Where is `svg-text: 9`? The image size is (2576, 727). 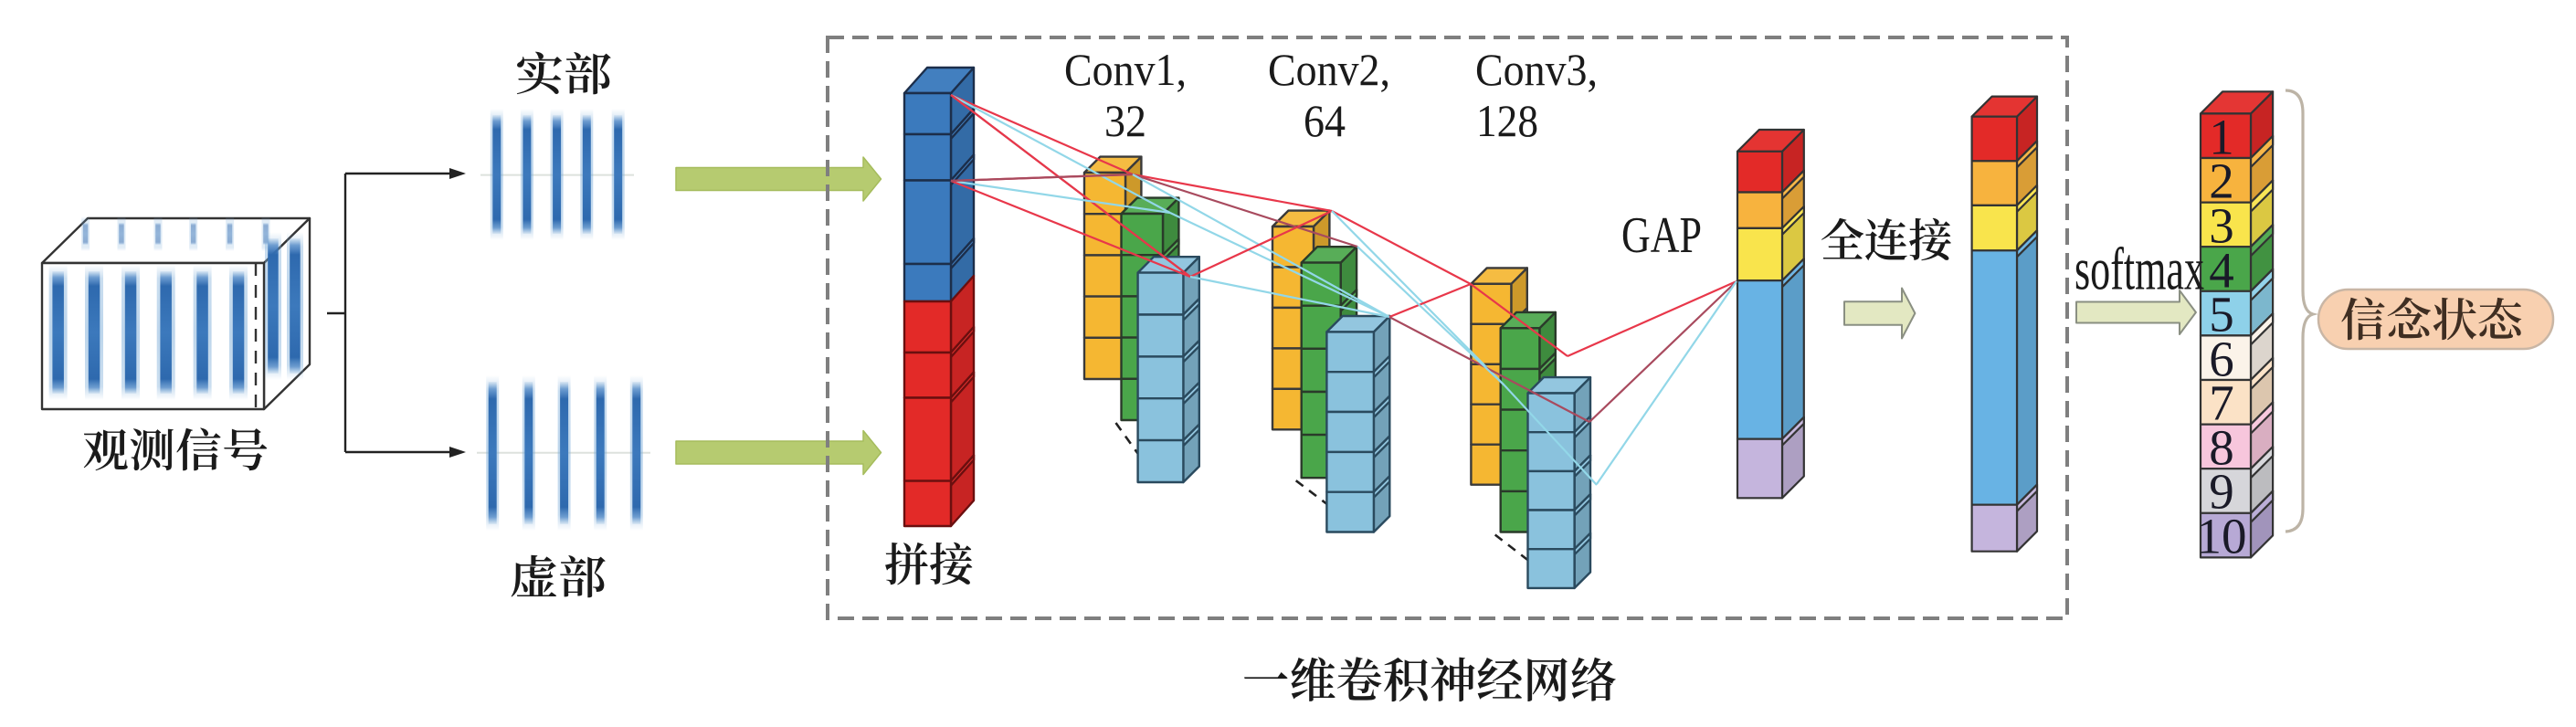 svg-text: 9 is located at coordinates (2221, 492).